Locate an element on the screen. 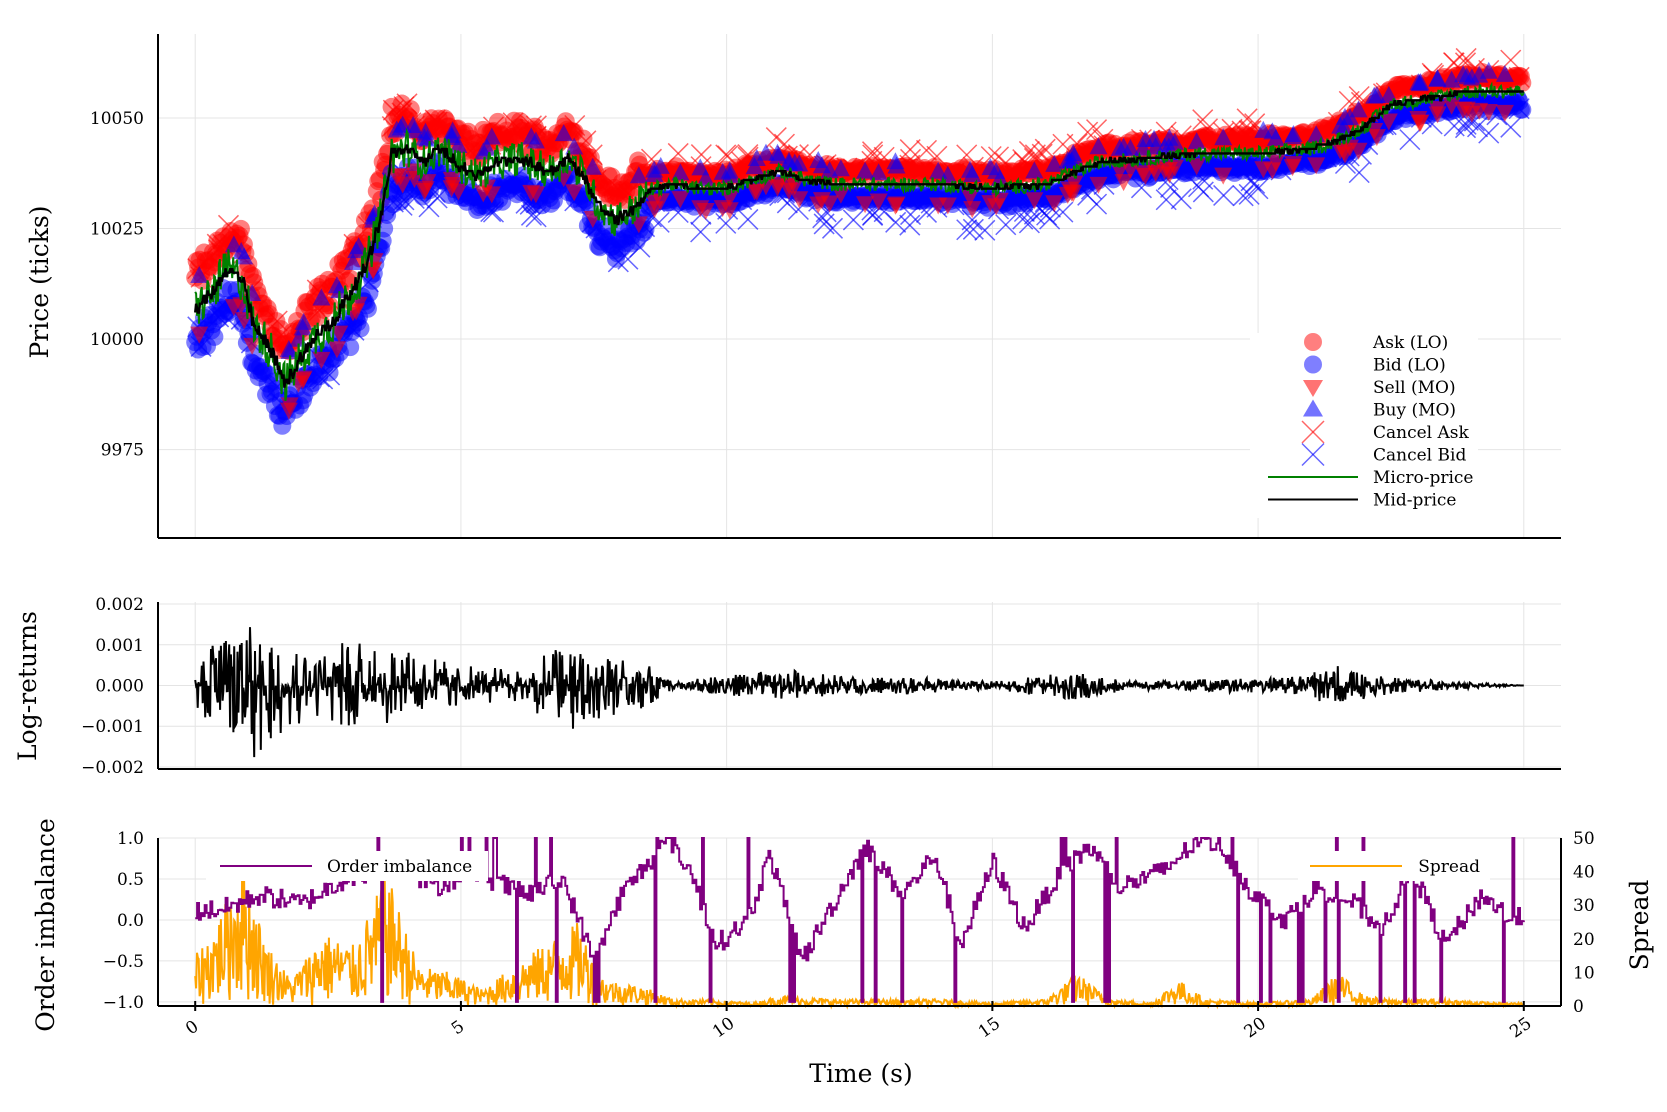  y2-tick-label: 0 is located at coordinates (1578, 1007).